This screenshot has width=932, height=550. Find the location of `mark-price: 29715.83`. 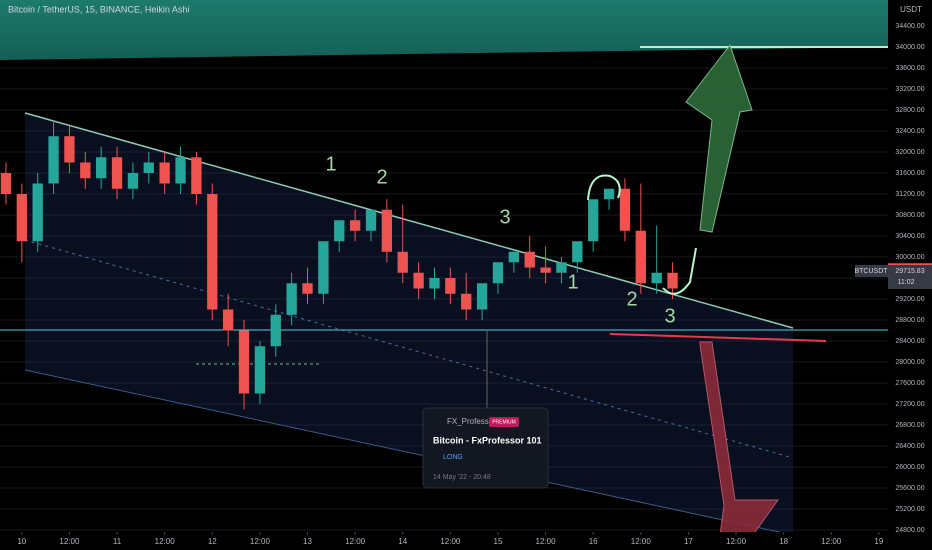

mark-price: 29715.83 is located at coordinates (909, 271).